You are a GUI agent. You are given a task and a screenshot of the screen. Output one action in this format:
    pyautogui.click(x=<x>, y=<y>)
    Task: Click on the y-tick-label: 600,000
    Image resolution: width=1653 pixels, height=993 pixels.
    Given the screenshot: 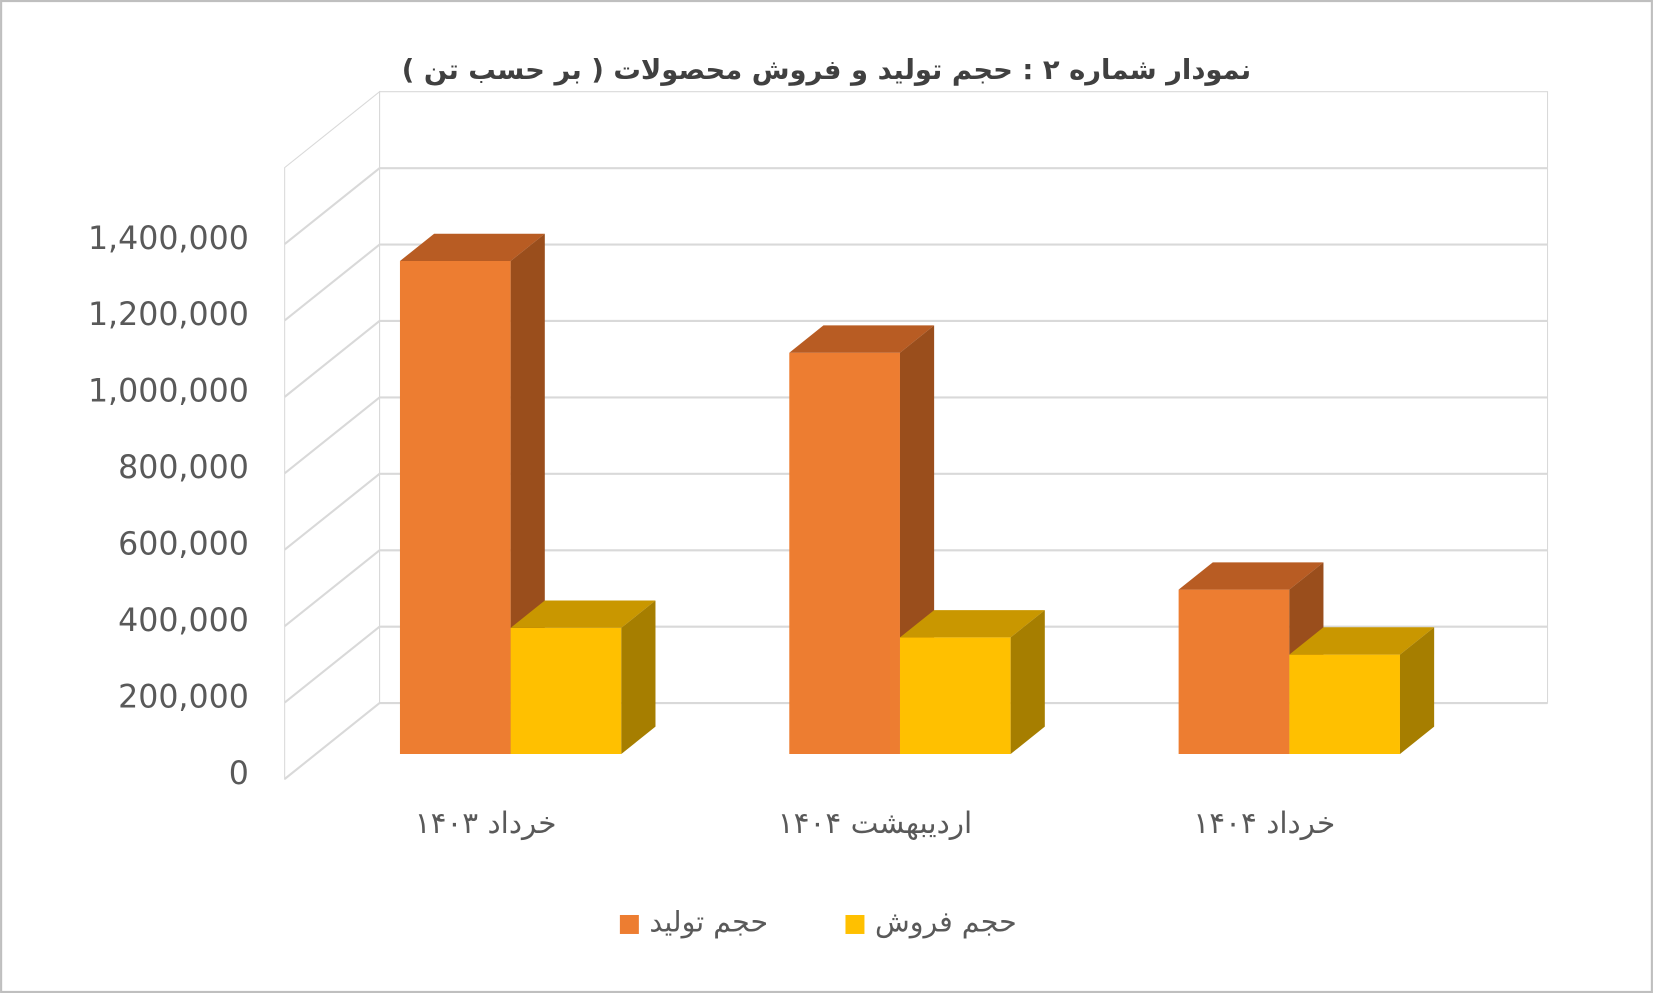 What is the action you would take?
    pyautogui.click(x=183, y=545)
    